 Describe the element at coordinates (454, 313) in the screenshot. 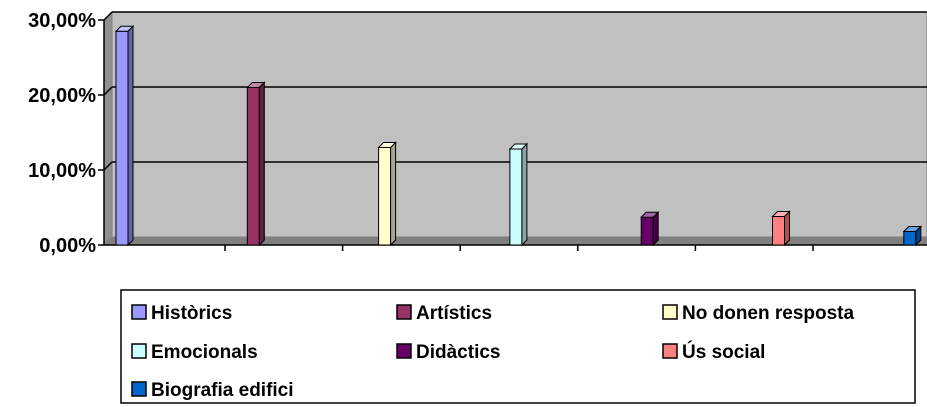

I see `legend-label: Artístics` at that location.